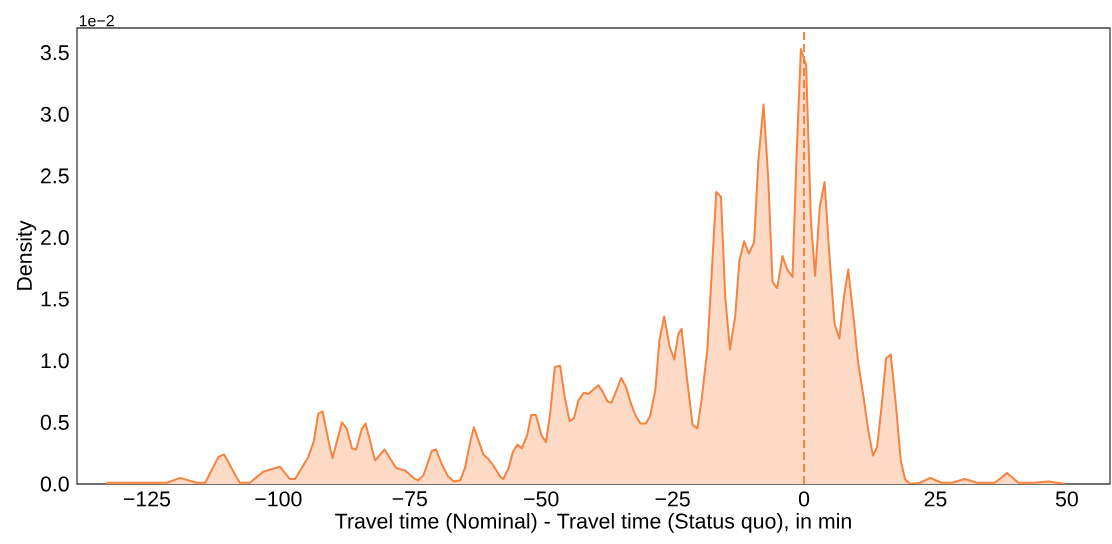 The height and width of the screenshot is (544, 1112). I want to click on x-tick-label: 50, so click(1066, 499).